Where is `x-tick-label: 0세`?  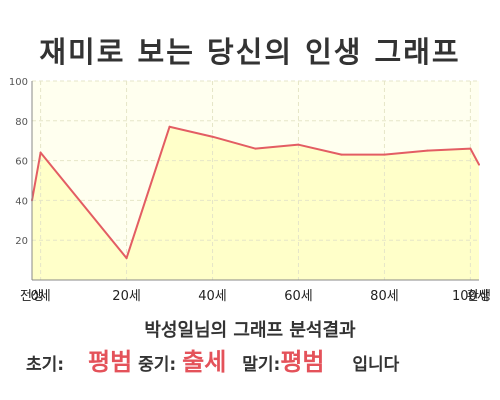
x-tick-label: 0세 is located at coordinates (40, 296).